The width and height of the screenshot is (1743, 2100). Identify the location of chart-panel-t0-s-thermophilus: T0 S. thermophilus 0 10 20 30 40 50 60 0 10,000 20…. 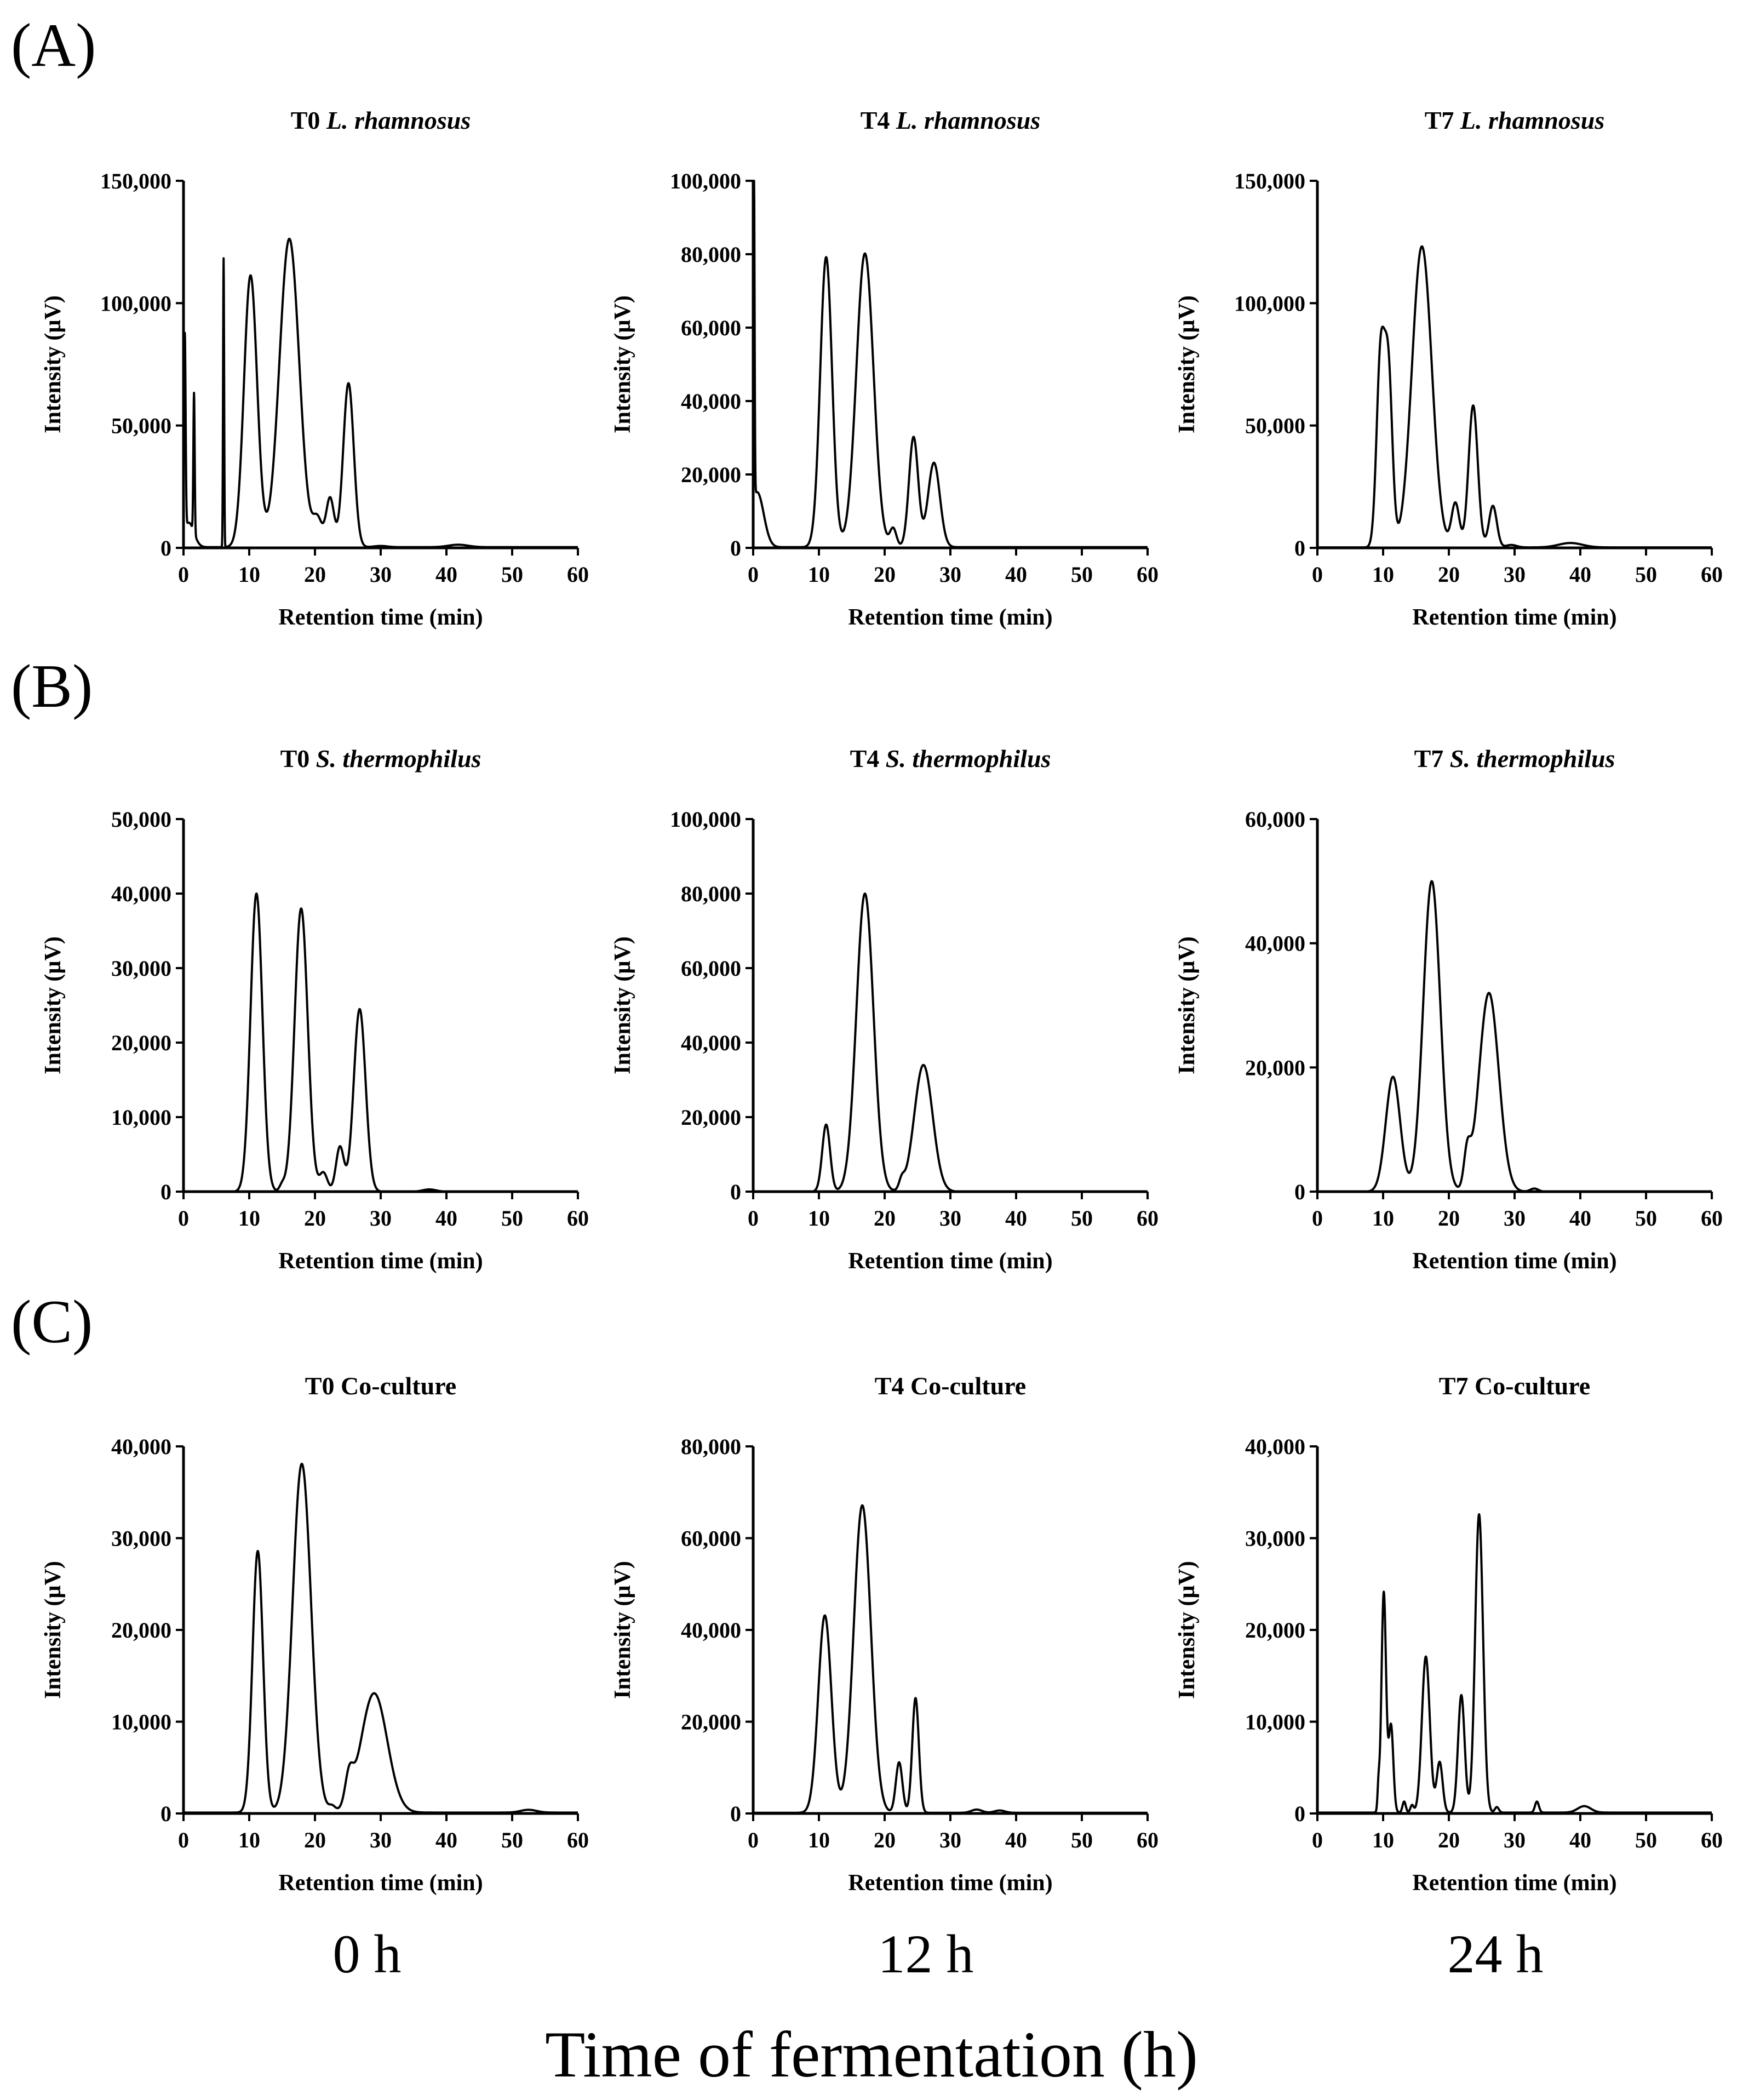
(315, 1009).